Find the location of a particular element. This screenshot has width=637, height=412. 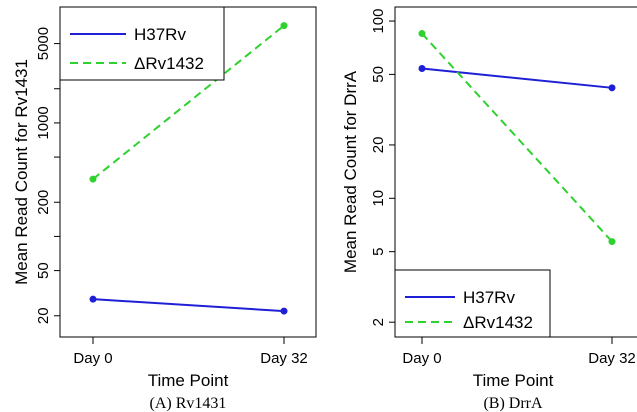

y-ticks: 20 50 200 1000 5000 is located at coordinates (47, 175).